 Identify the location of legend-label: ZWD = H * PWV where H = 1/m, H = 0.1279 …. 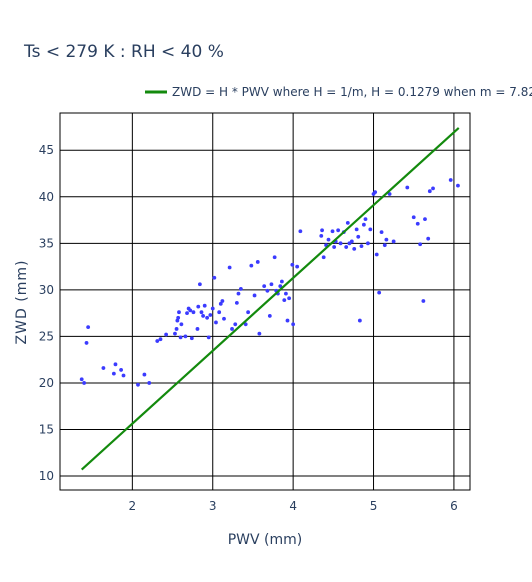
(352, 92).